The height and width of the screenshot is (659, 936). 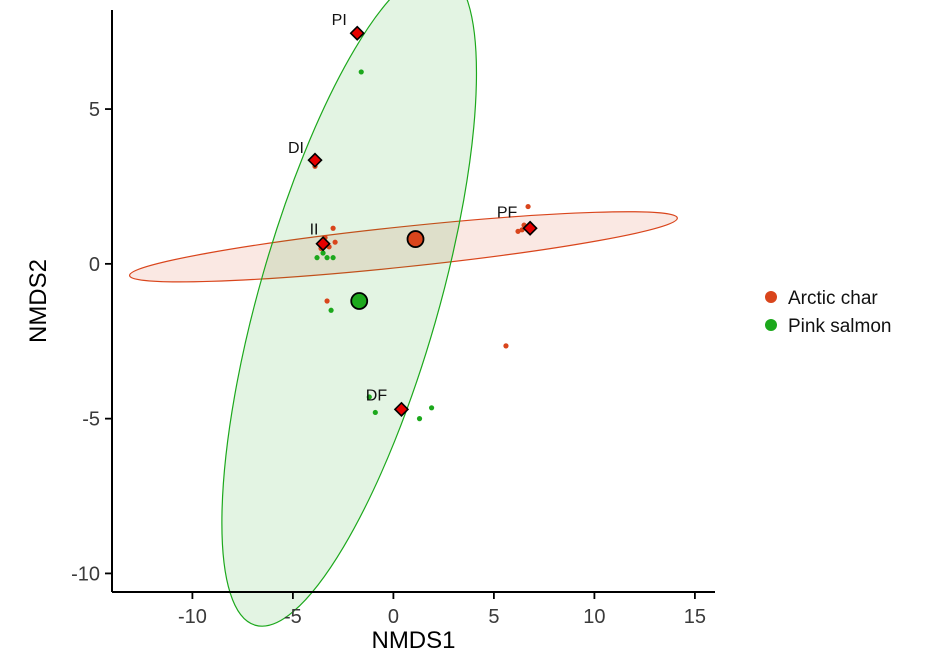 I want to click on centroid-pf-label: PF, so click(x=507, y=212).